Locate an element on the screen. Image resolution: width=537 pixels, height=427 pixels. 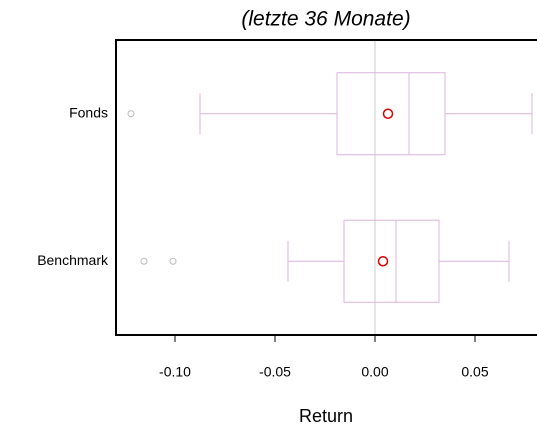
x-tick-label: -0.10 is located at coordinates (175, 372).